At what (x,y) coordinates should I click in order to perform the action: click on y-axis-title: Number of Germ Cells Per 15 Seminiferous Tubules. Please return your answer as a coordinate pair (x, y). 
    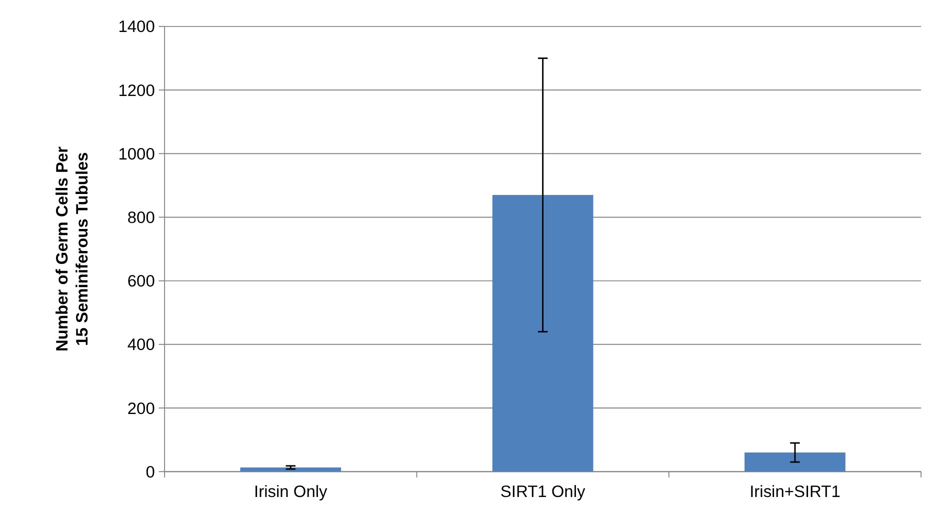
    Looking at the image, I should click on (72, 249).